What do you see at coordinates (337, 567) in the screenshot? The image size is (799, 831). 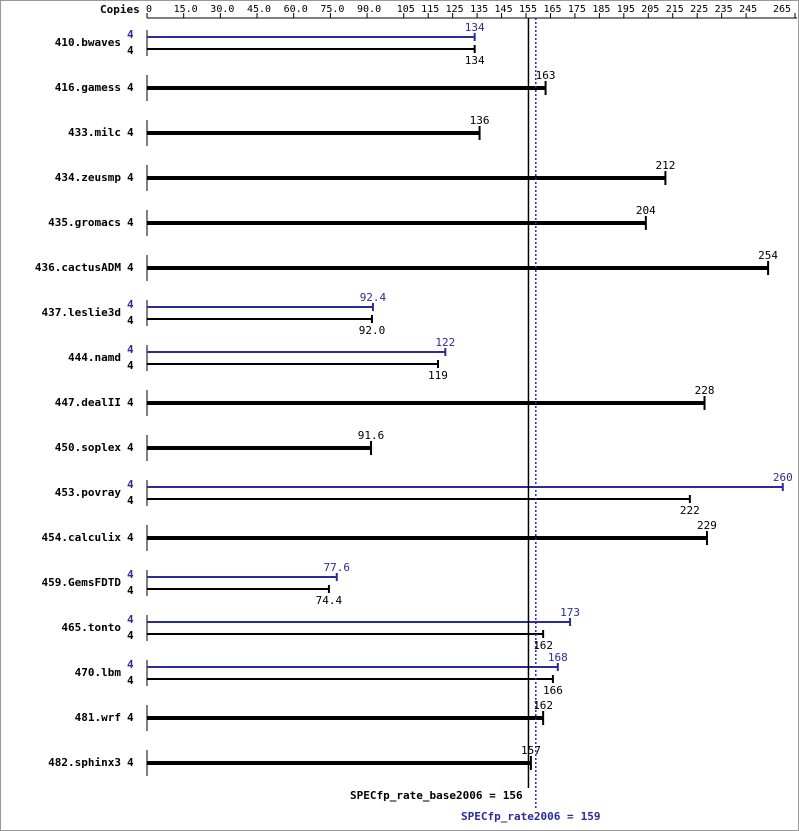 I see `value-label: 77.6` at bounding box center [337, 567].